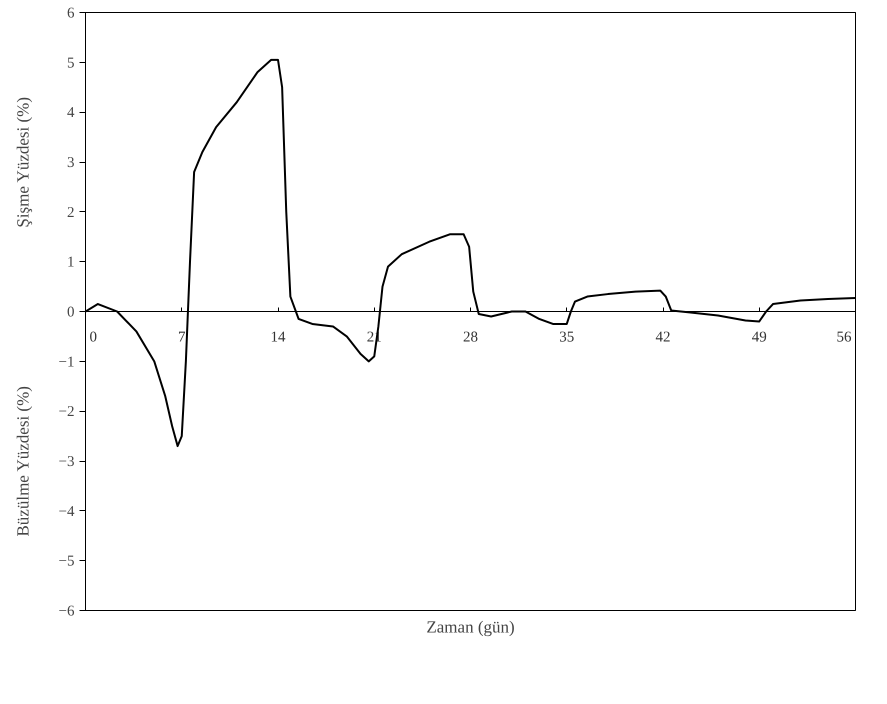 This screenshot has width=887, height=704. What do you see at coordinates (278, 338) in the screenshot?
I see `x-tick-label: 14` at bounding box center [278, 338].